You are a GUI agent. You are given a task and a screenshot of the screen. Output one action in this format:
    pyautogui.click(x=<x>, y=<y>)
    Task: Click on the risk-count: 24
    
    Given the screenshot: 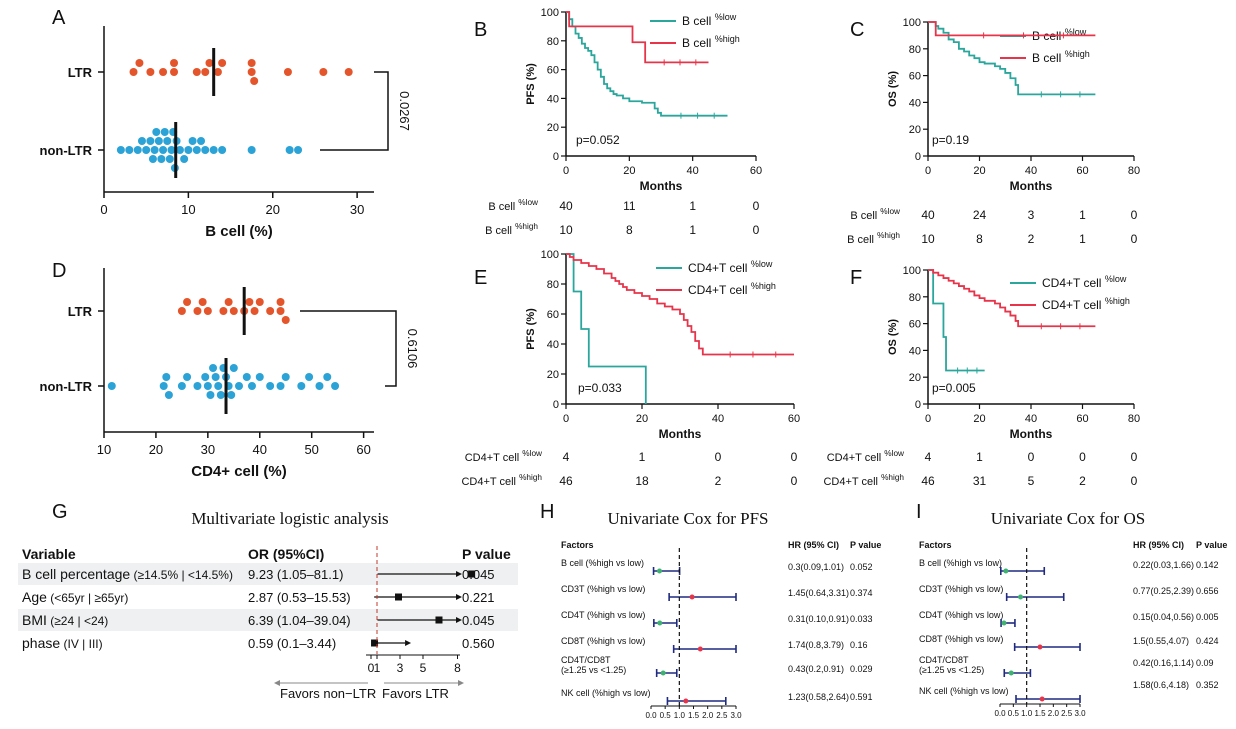 What is the action you would take?
    pyautogui.click(x=980, y=215)
    